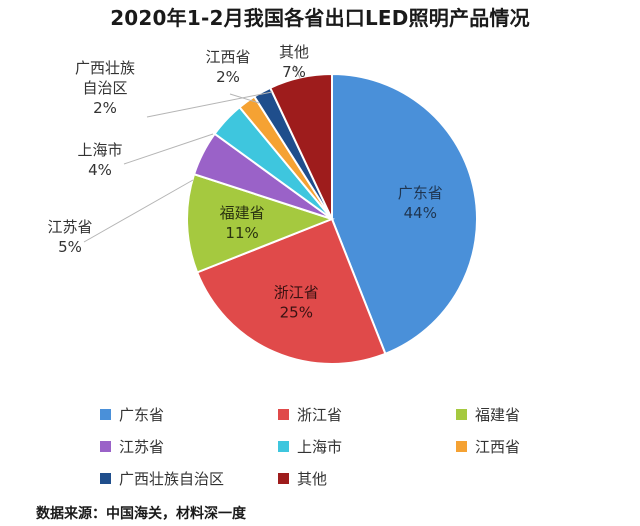  Describe the element at coordinates (367, 478) in the screenshot. I see `legend-item-other: 其他` at that location.